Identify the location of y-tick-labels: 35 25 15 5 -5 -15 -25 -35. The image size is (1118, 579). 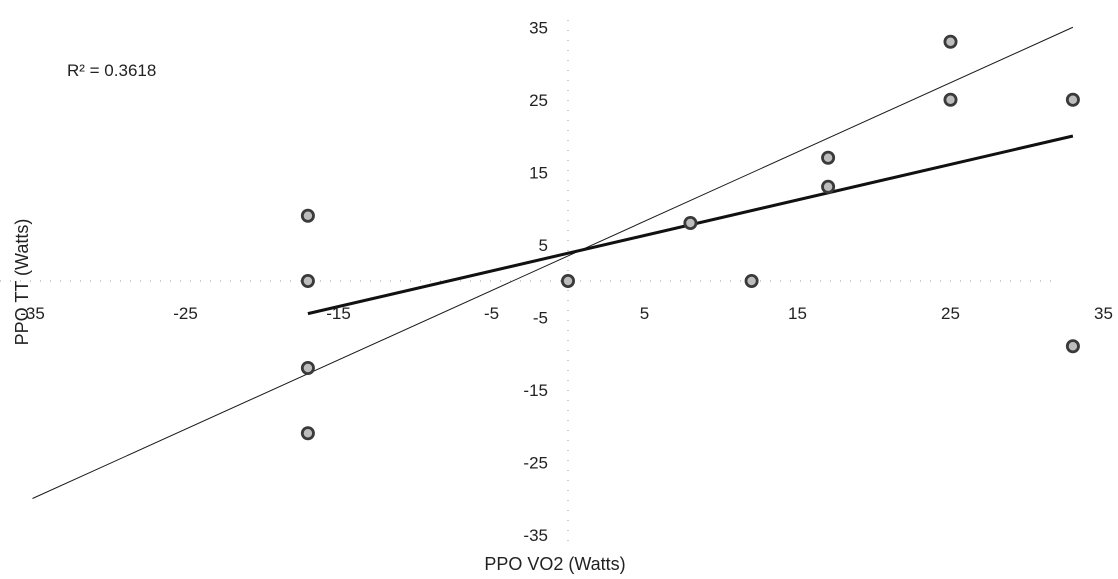
(535, 281).